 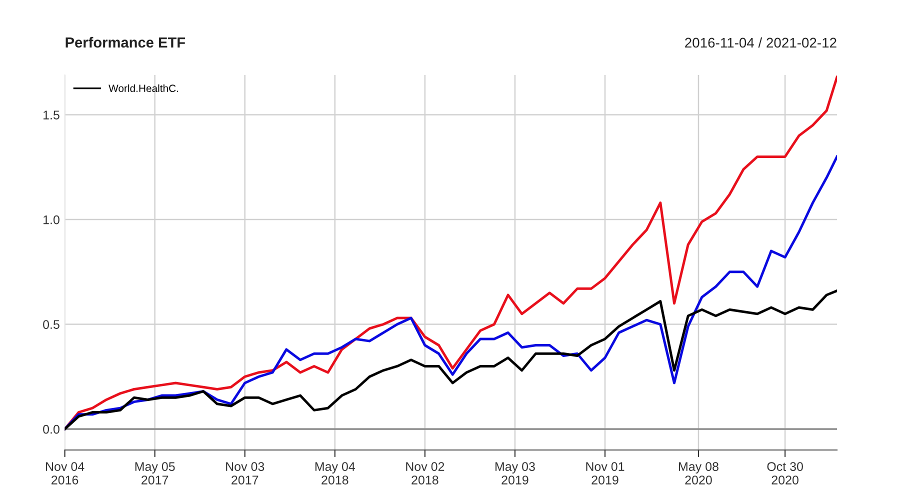 I want to click on x-tick-label: Nov 04 2016, so click(x=65, y=473).